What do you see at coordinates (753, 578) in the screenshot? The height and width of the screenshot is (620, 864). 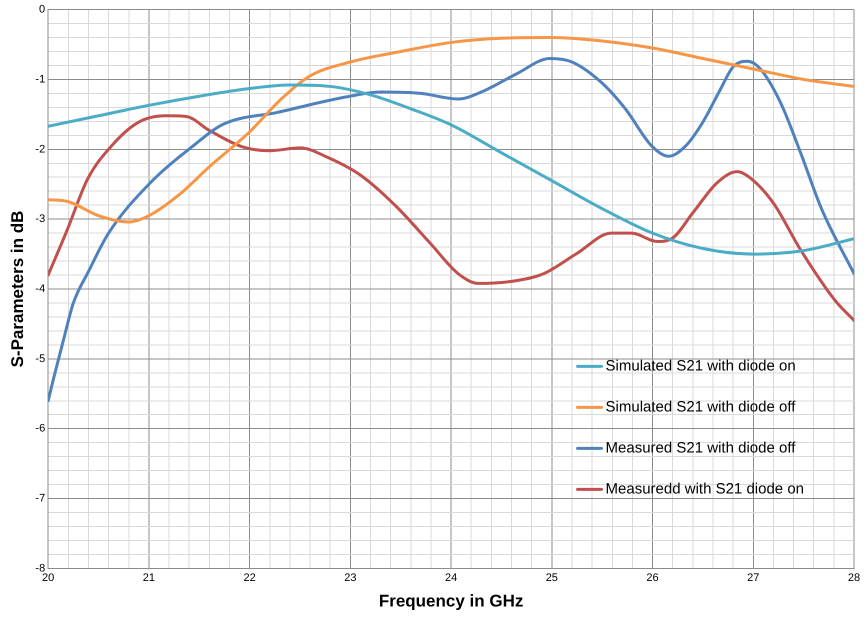 I see `x-tick-label: 27` at bounding box center [753, 578].